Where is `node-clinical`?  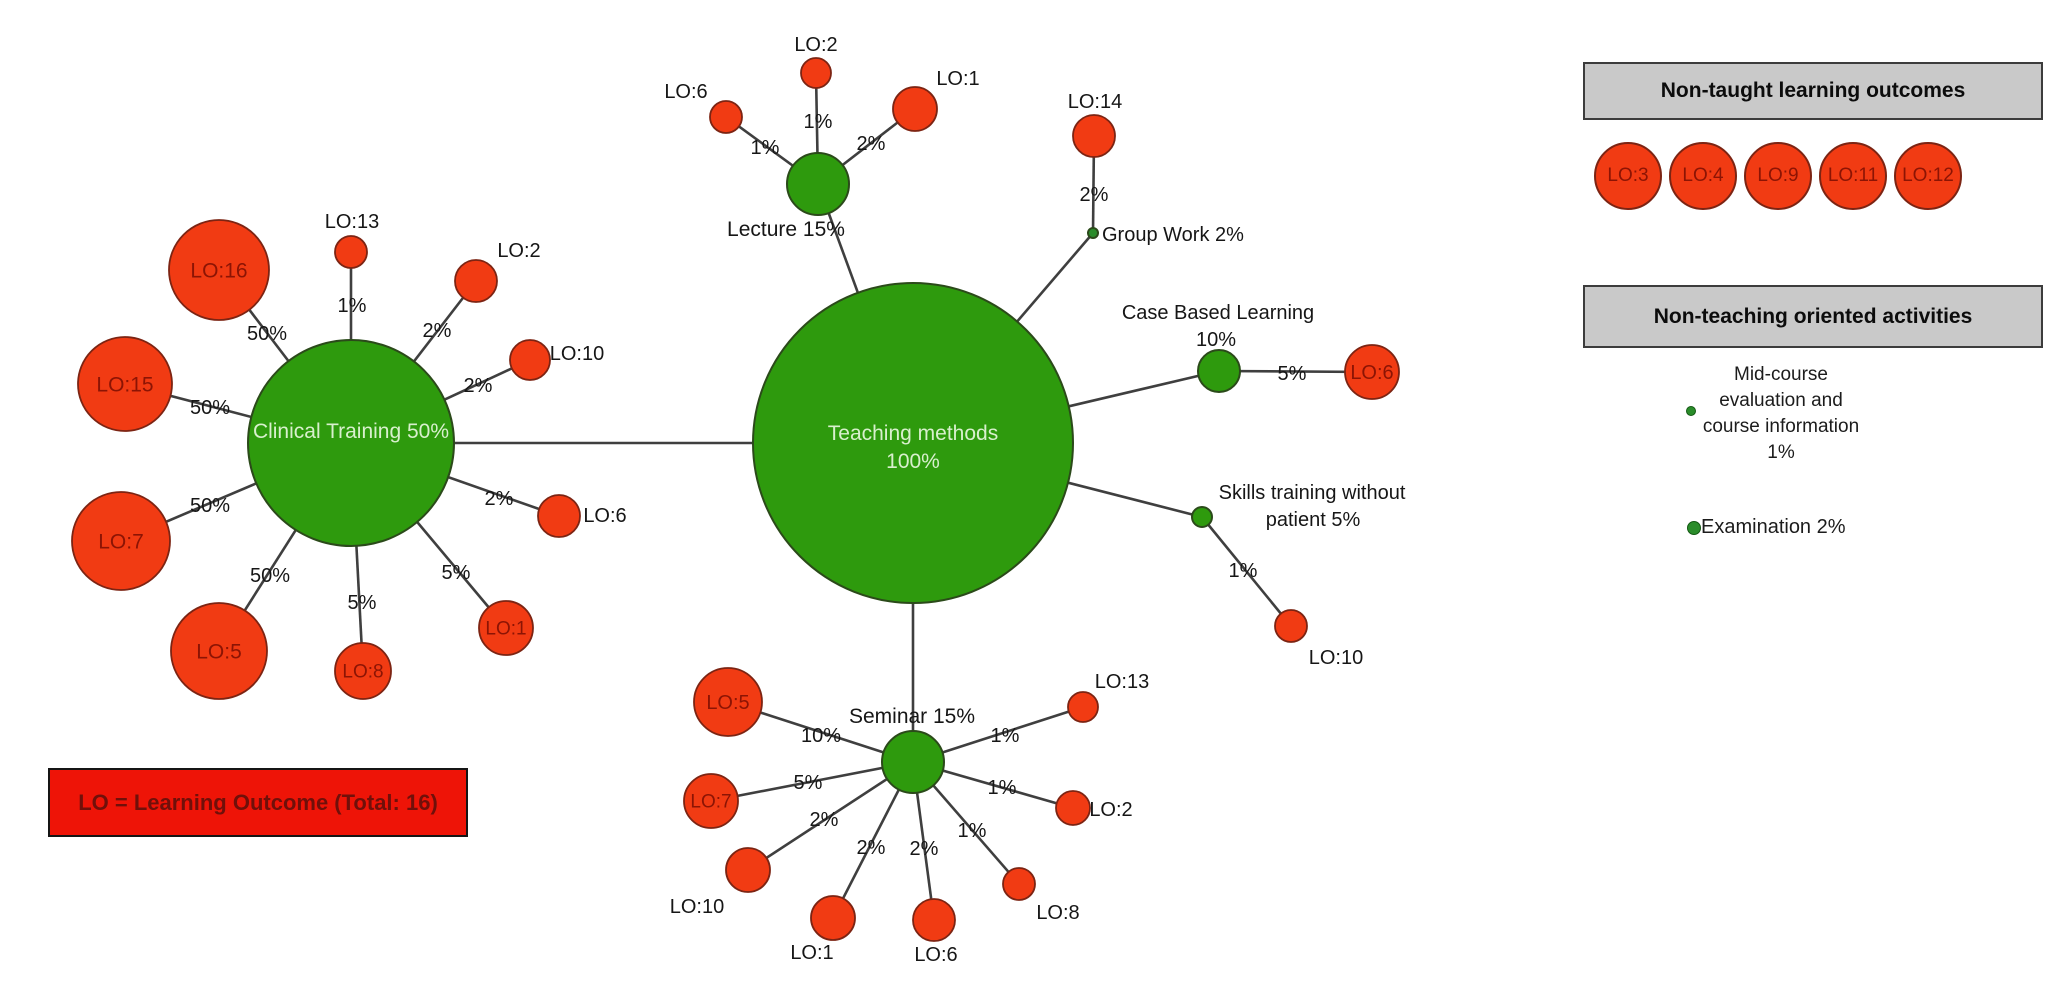 node-clinical is located at coordinates (351, 443).